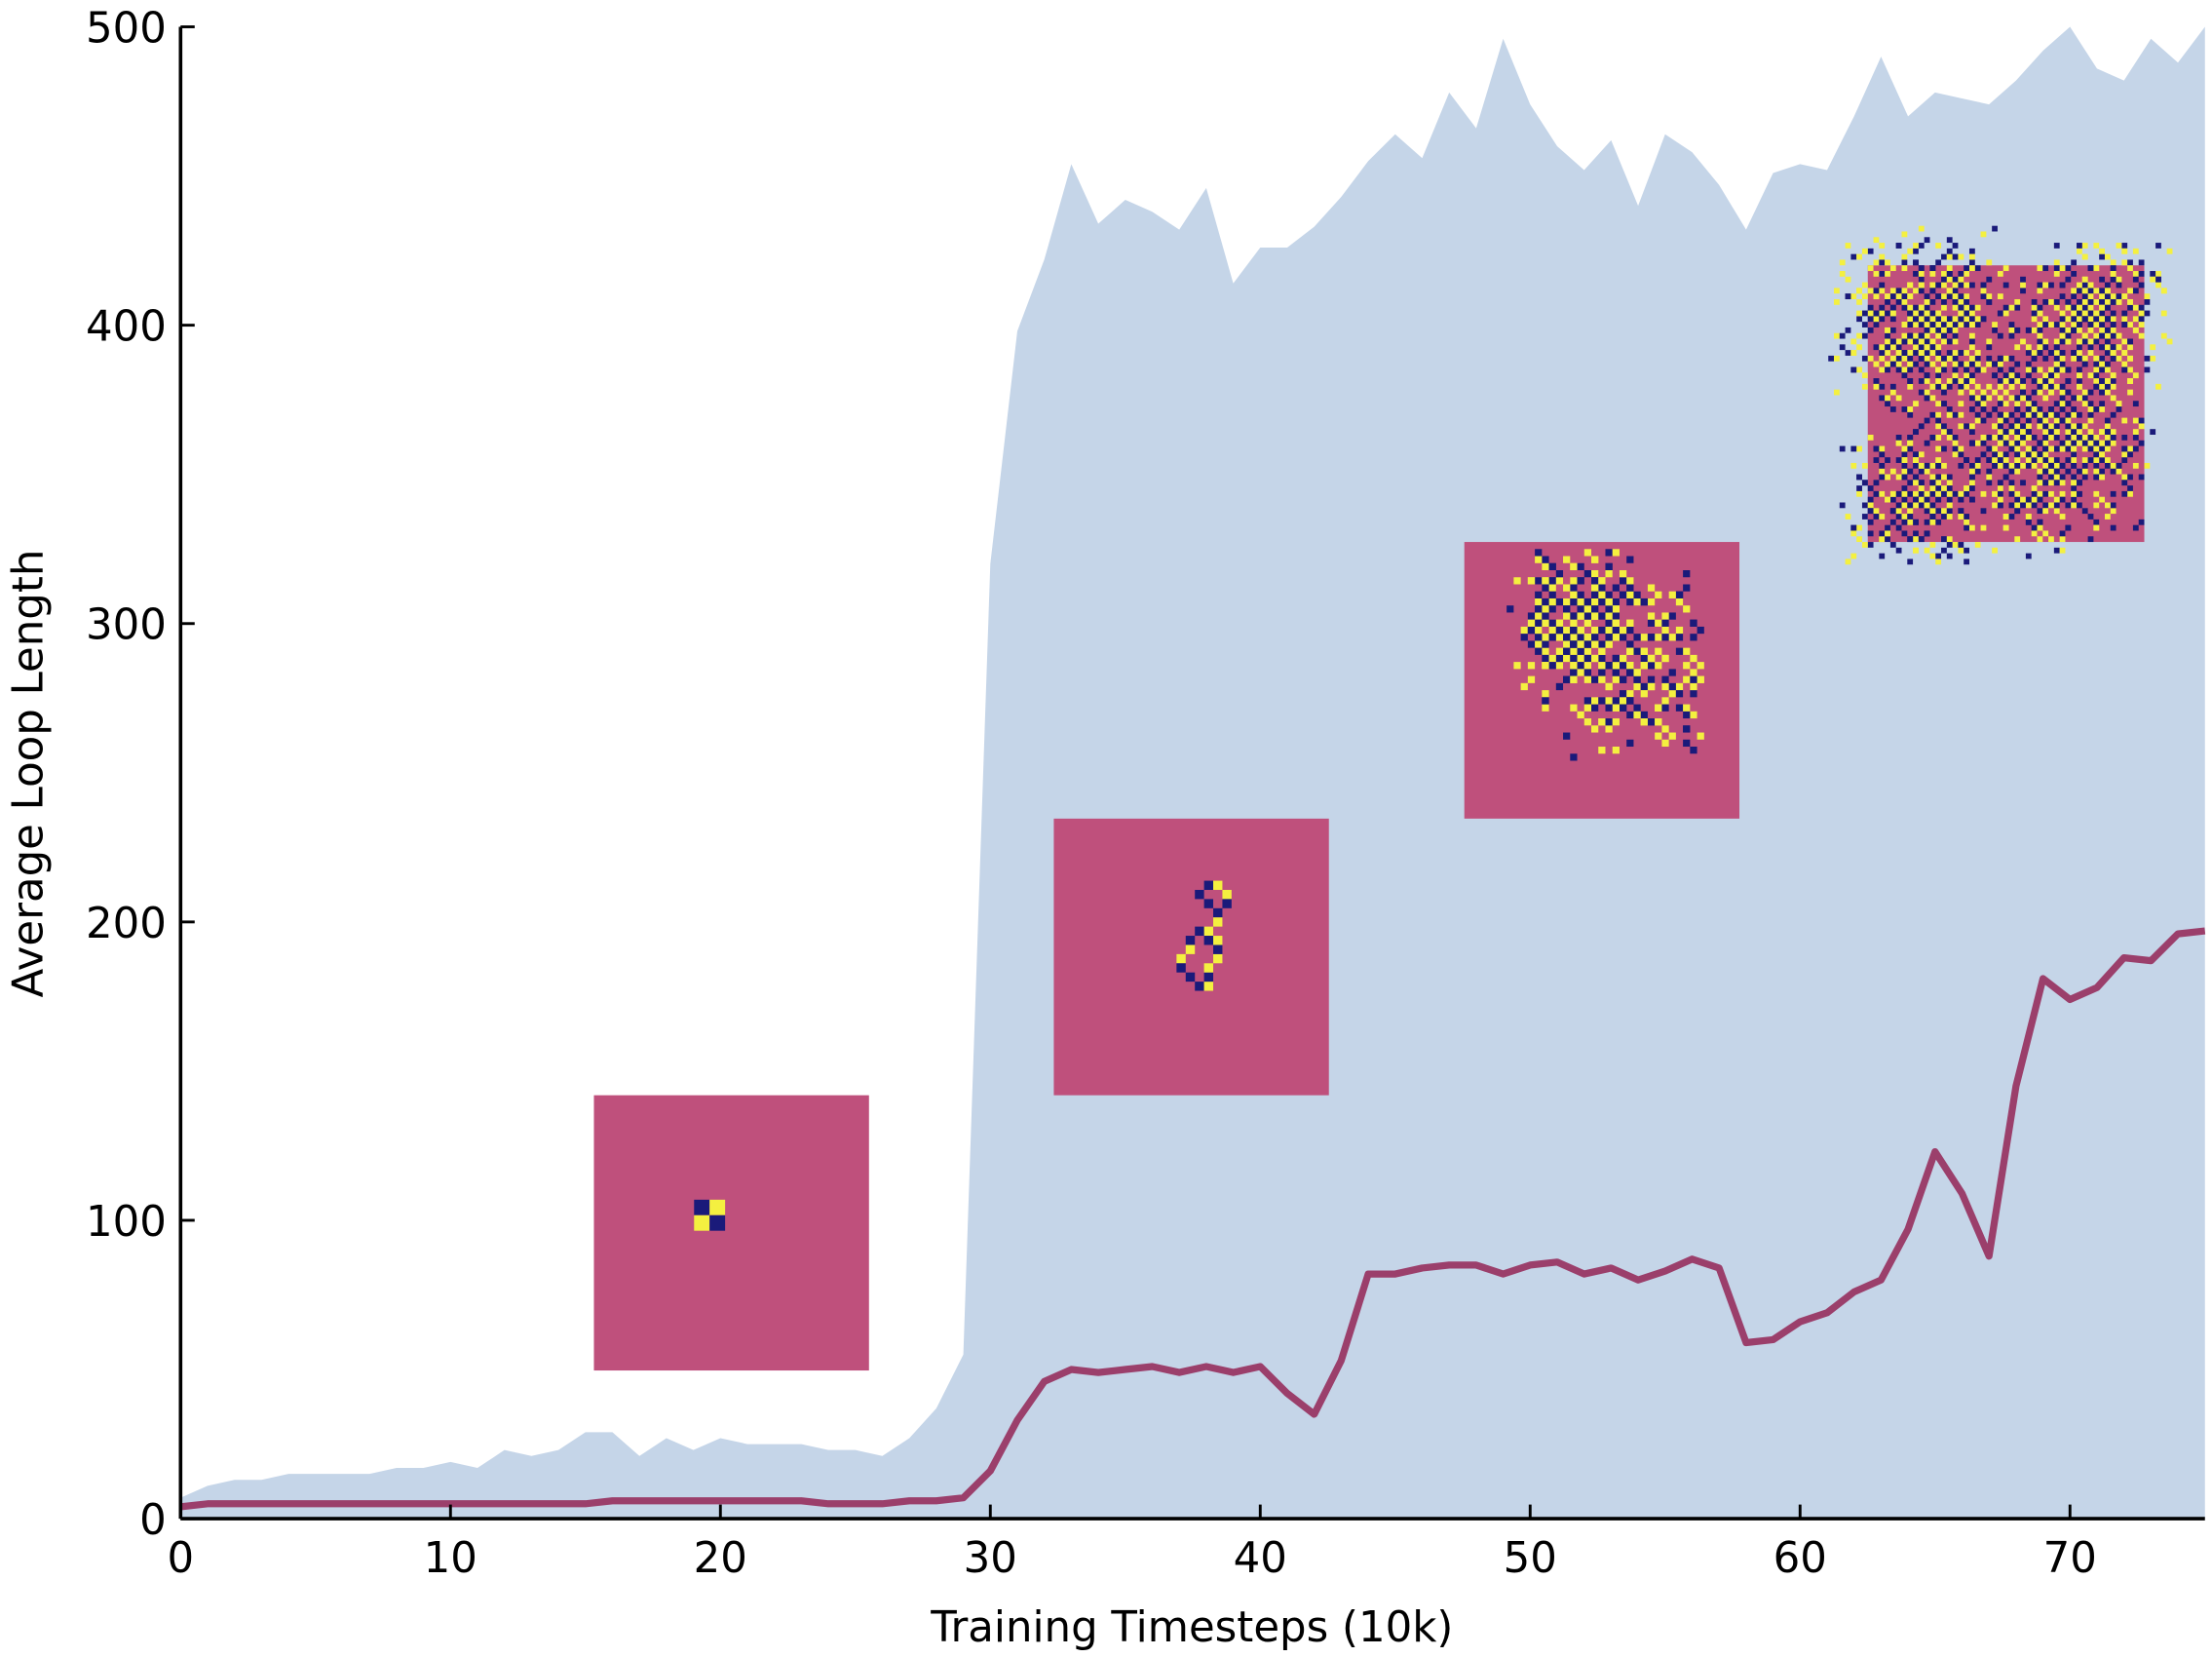 The height and width of the screenshot is (1657, 2212). Describe the element at coordinates (1261, 1558) in the screenshot. I see `x-tick-label: 40` at that location.